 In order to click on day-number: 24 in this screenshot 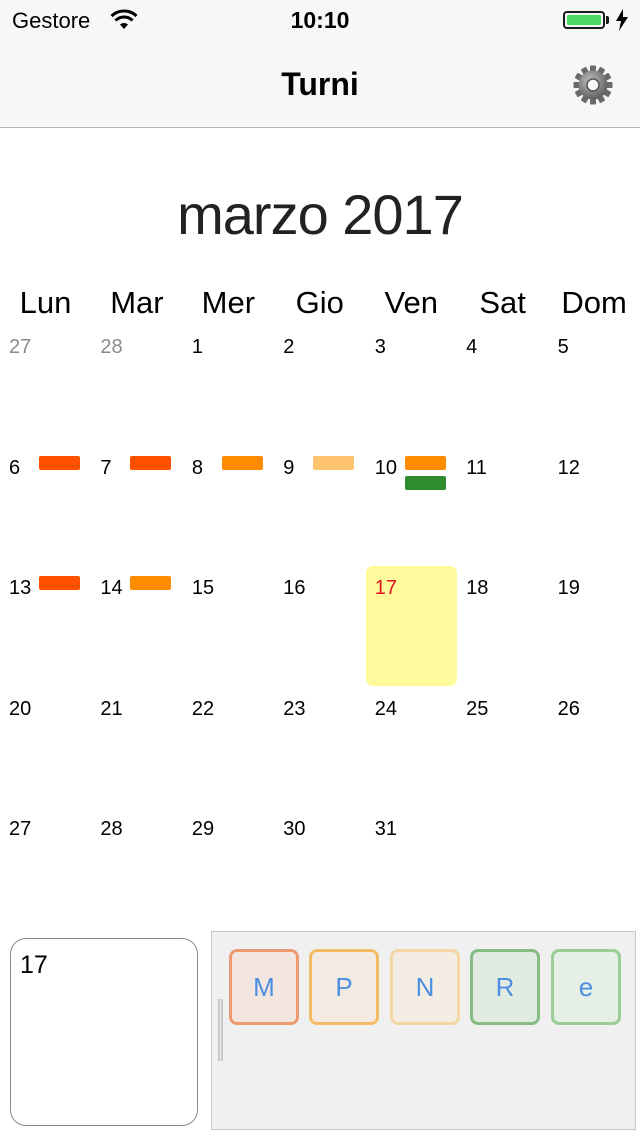, I will do `click(385, 708)`.